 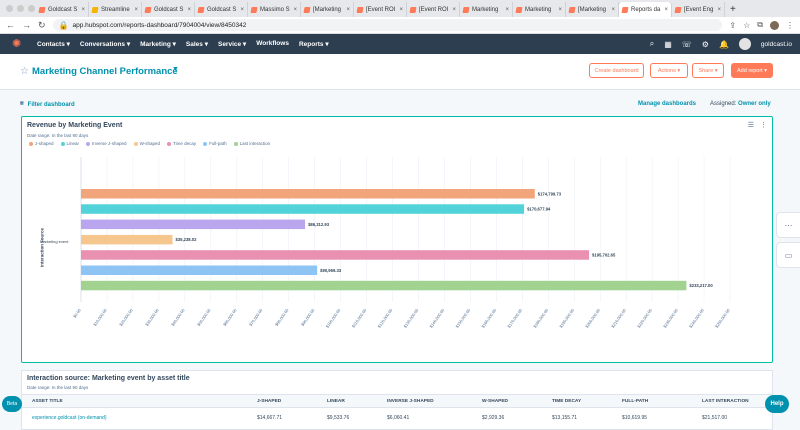 I want to click on legend-item: Linear, so click(x=69, y=143).